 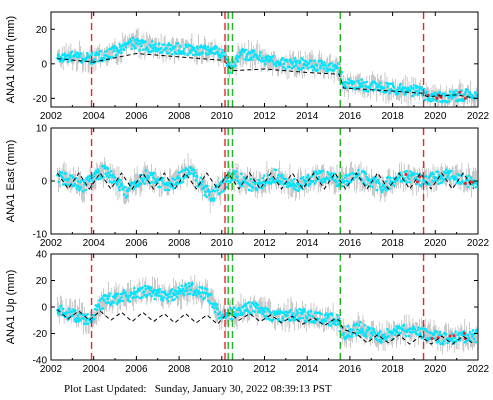 What do you see at coordinates (105, 389) in the screenshot?
I see `footer-label: Plot Last Updated:` at bounding box center [105, 389].